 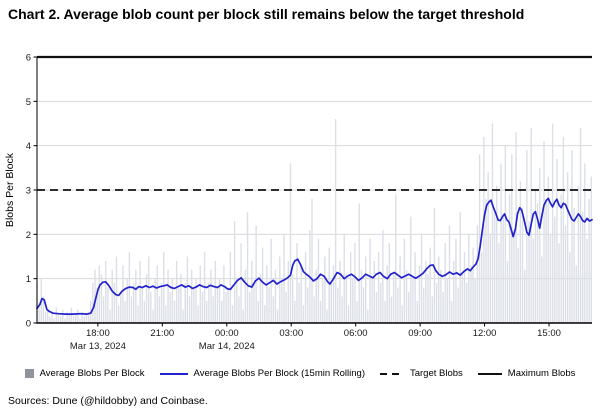 I want to click on y-tick-label: 0, so click(x=28, y=324).